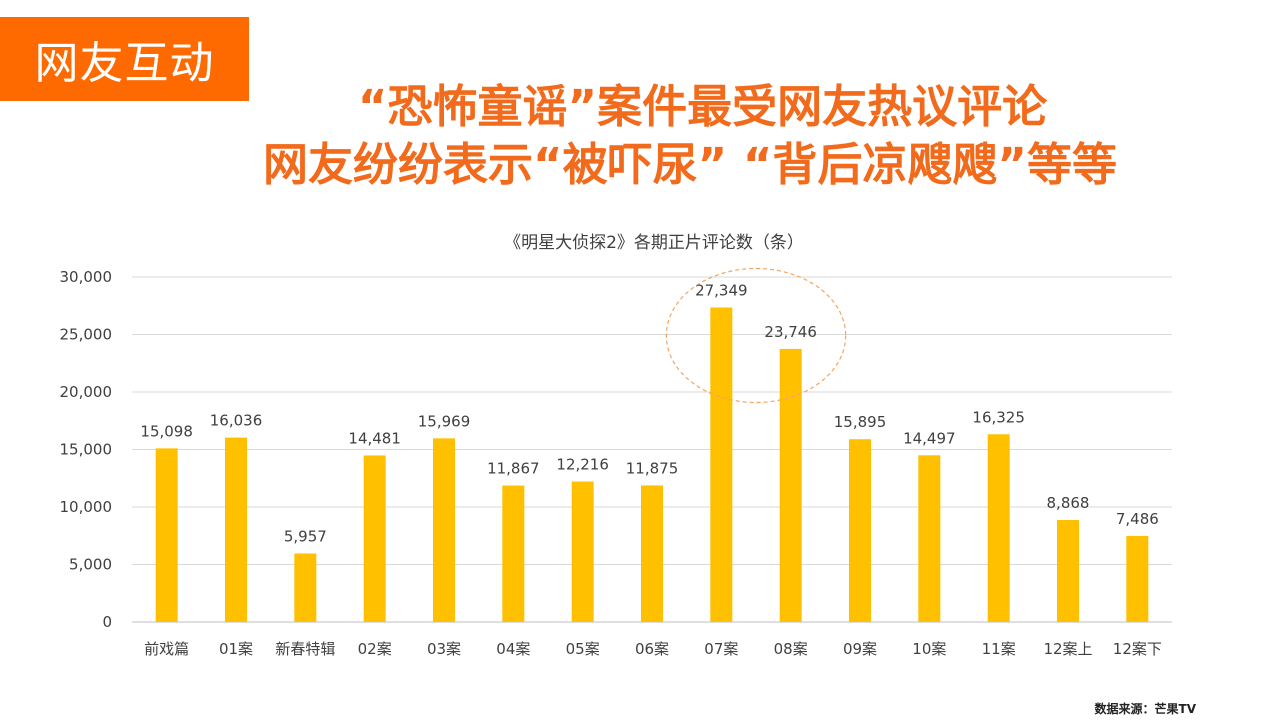  What do you see at coordinates (791, 649) in the screenshot?
I see `x-tick-label: 08案` at bounding box center [791, 649].